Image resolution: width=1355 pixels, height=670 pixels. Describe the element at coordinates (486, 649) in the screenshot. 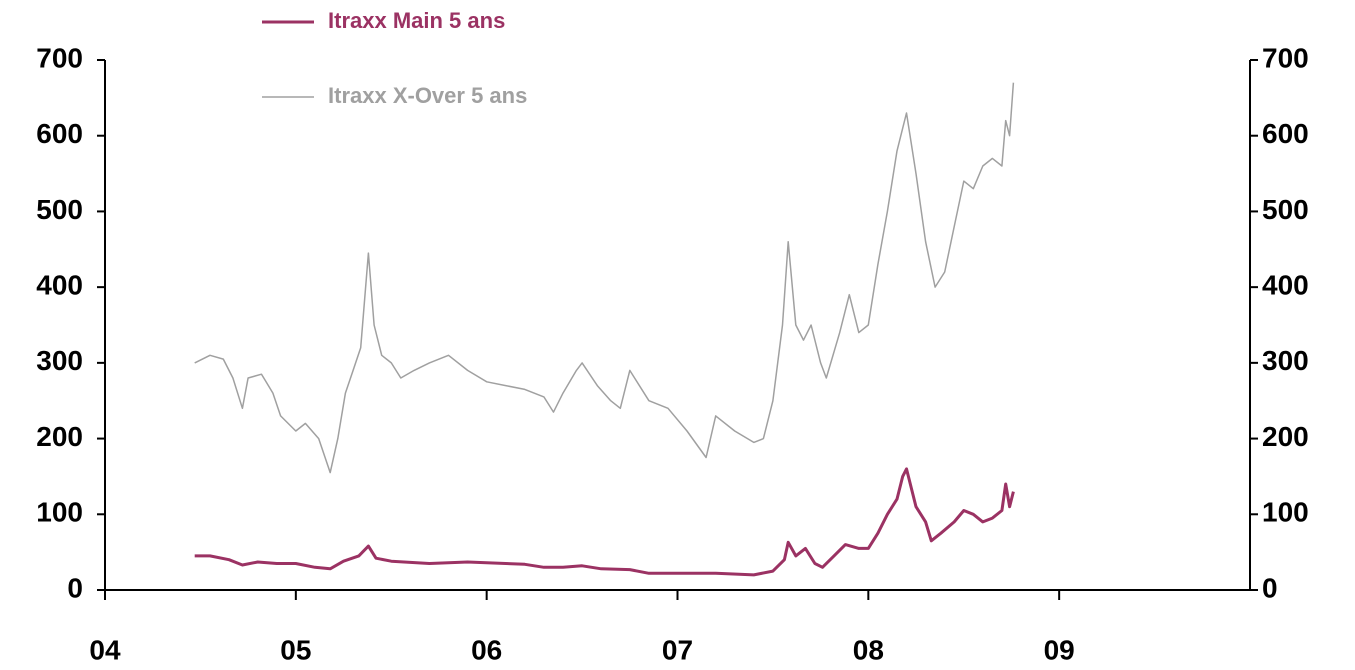

I see `x-tick-label: 06` at that location.